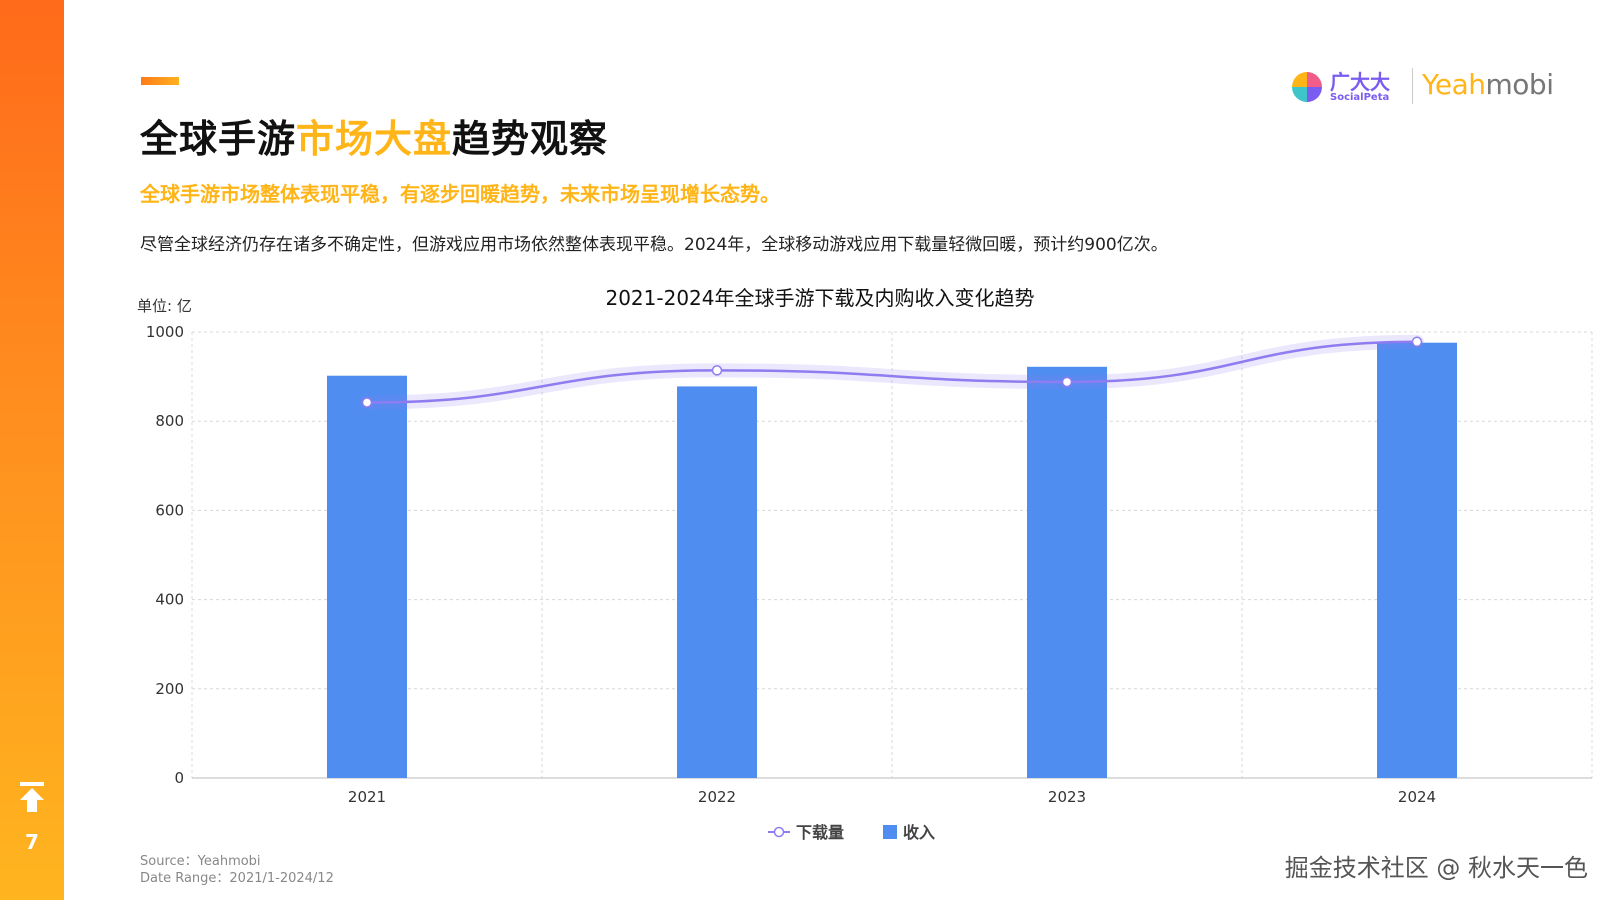 The image size is (1600, 900). Describe the element at coordinates (1360, 82) in the screenshot. I see `brand-cn-logo-text: 广大大` at that location.